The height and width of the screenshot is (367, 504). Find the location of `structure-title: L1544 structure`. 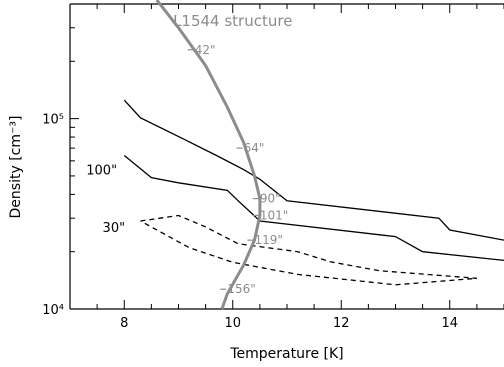

structure-title: L1544 structure is located at coordinates (232, 21).